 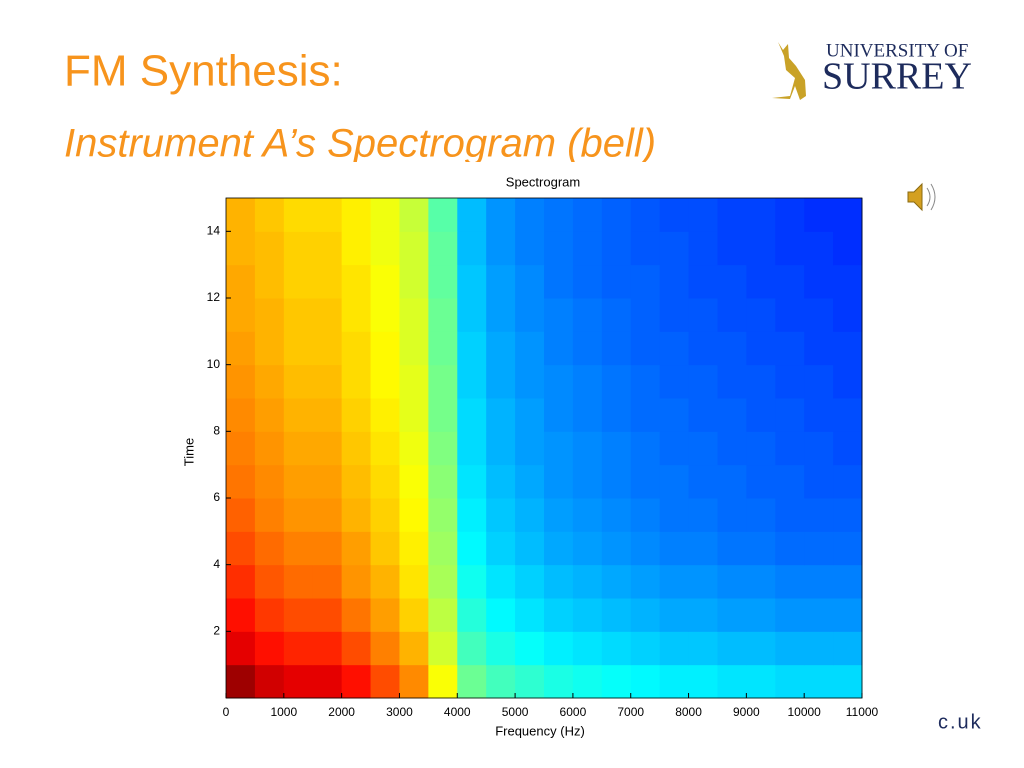 What do you see at coordinates (931, 197) in the screenshot?
I see `speaker-waves` at bounding box center [931, 197].